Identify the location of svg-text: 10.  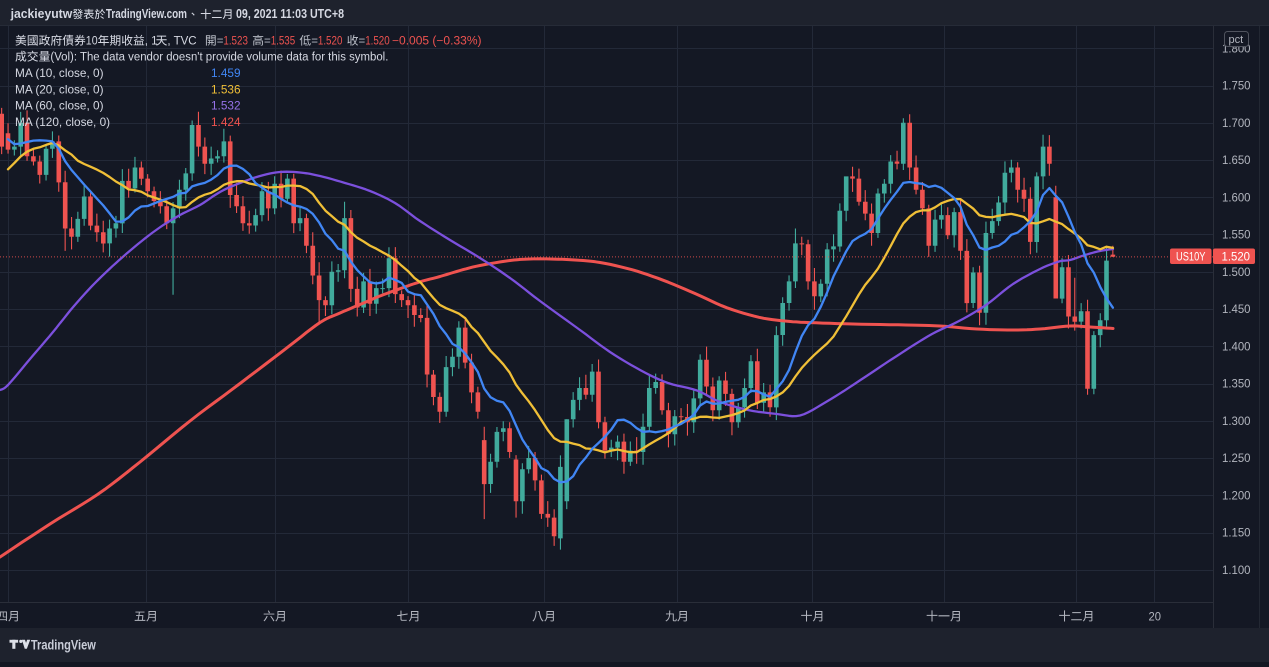
(92, 42).